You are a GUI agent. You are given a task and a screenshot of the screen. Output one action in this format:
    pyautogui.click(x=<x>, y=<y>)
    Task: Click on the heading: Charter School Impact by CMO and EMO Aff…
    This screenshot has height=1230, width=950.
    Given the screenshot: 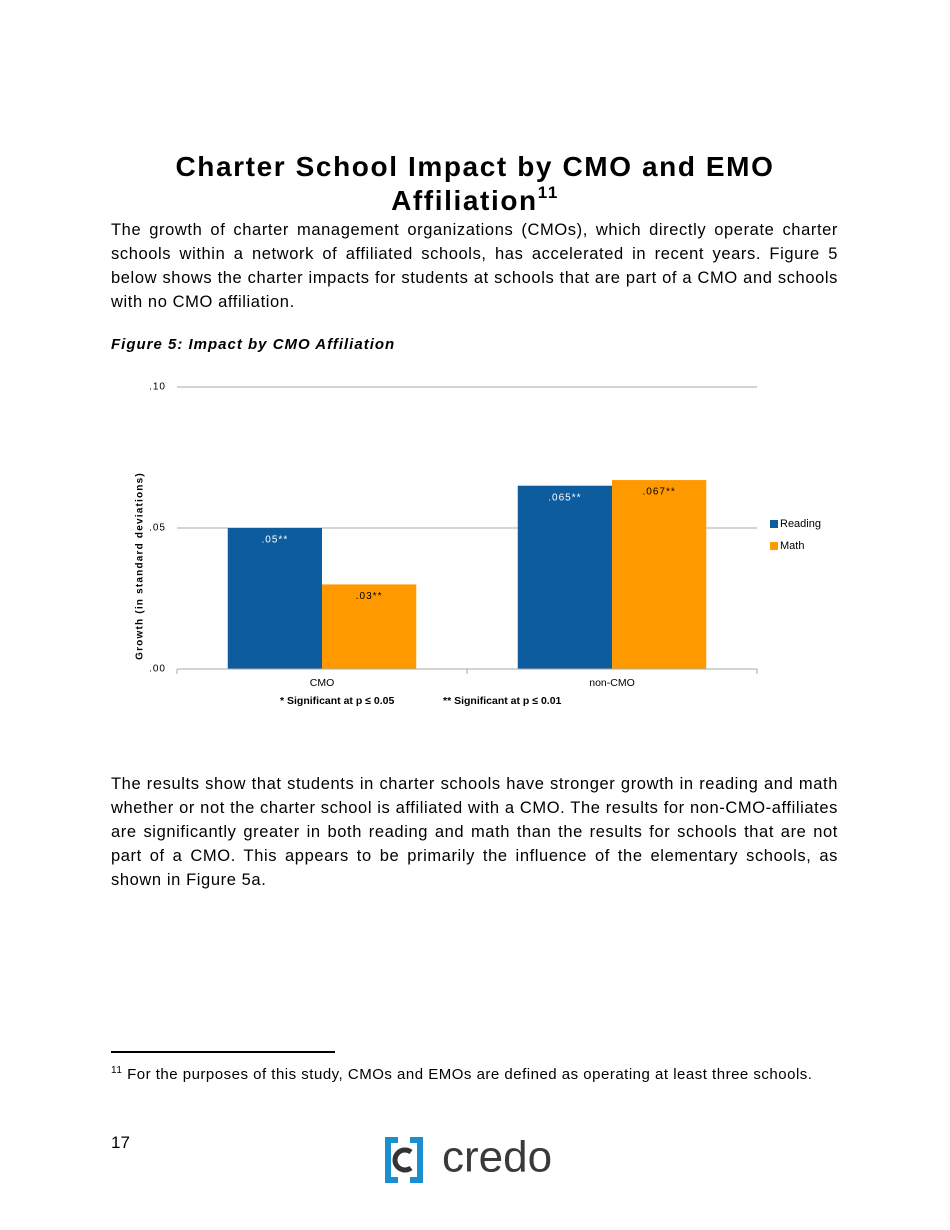 What is the action you would take?
    pyautogui.click(x=475, y=184)
    